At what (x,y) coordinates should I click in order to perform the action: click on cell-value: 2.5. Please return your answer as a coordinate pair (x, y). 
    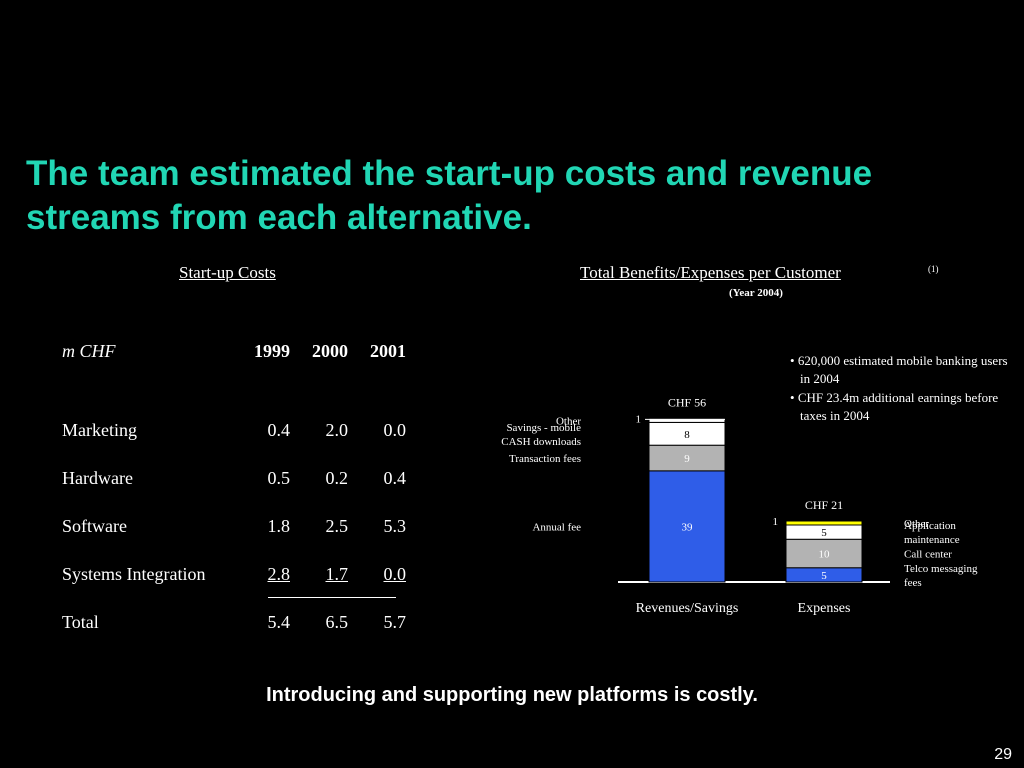
    Looking at the image, I should click on (337, 525).